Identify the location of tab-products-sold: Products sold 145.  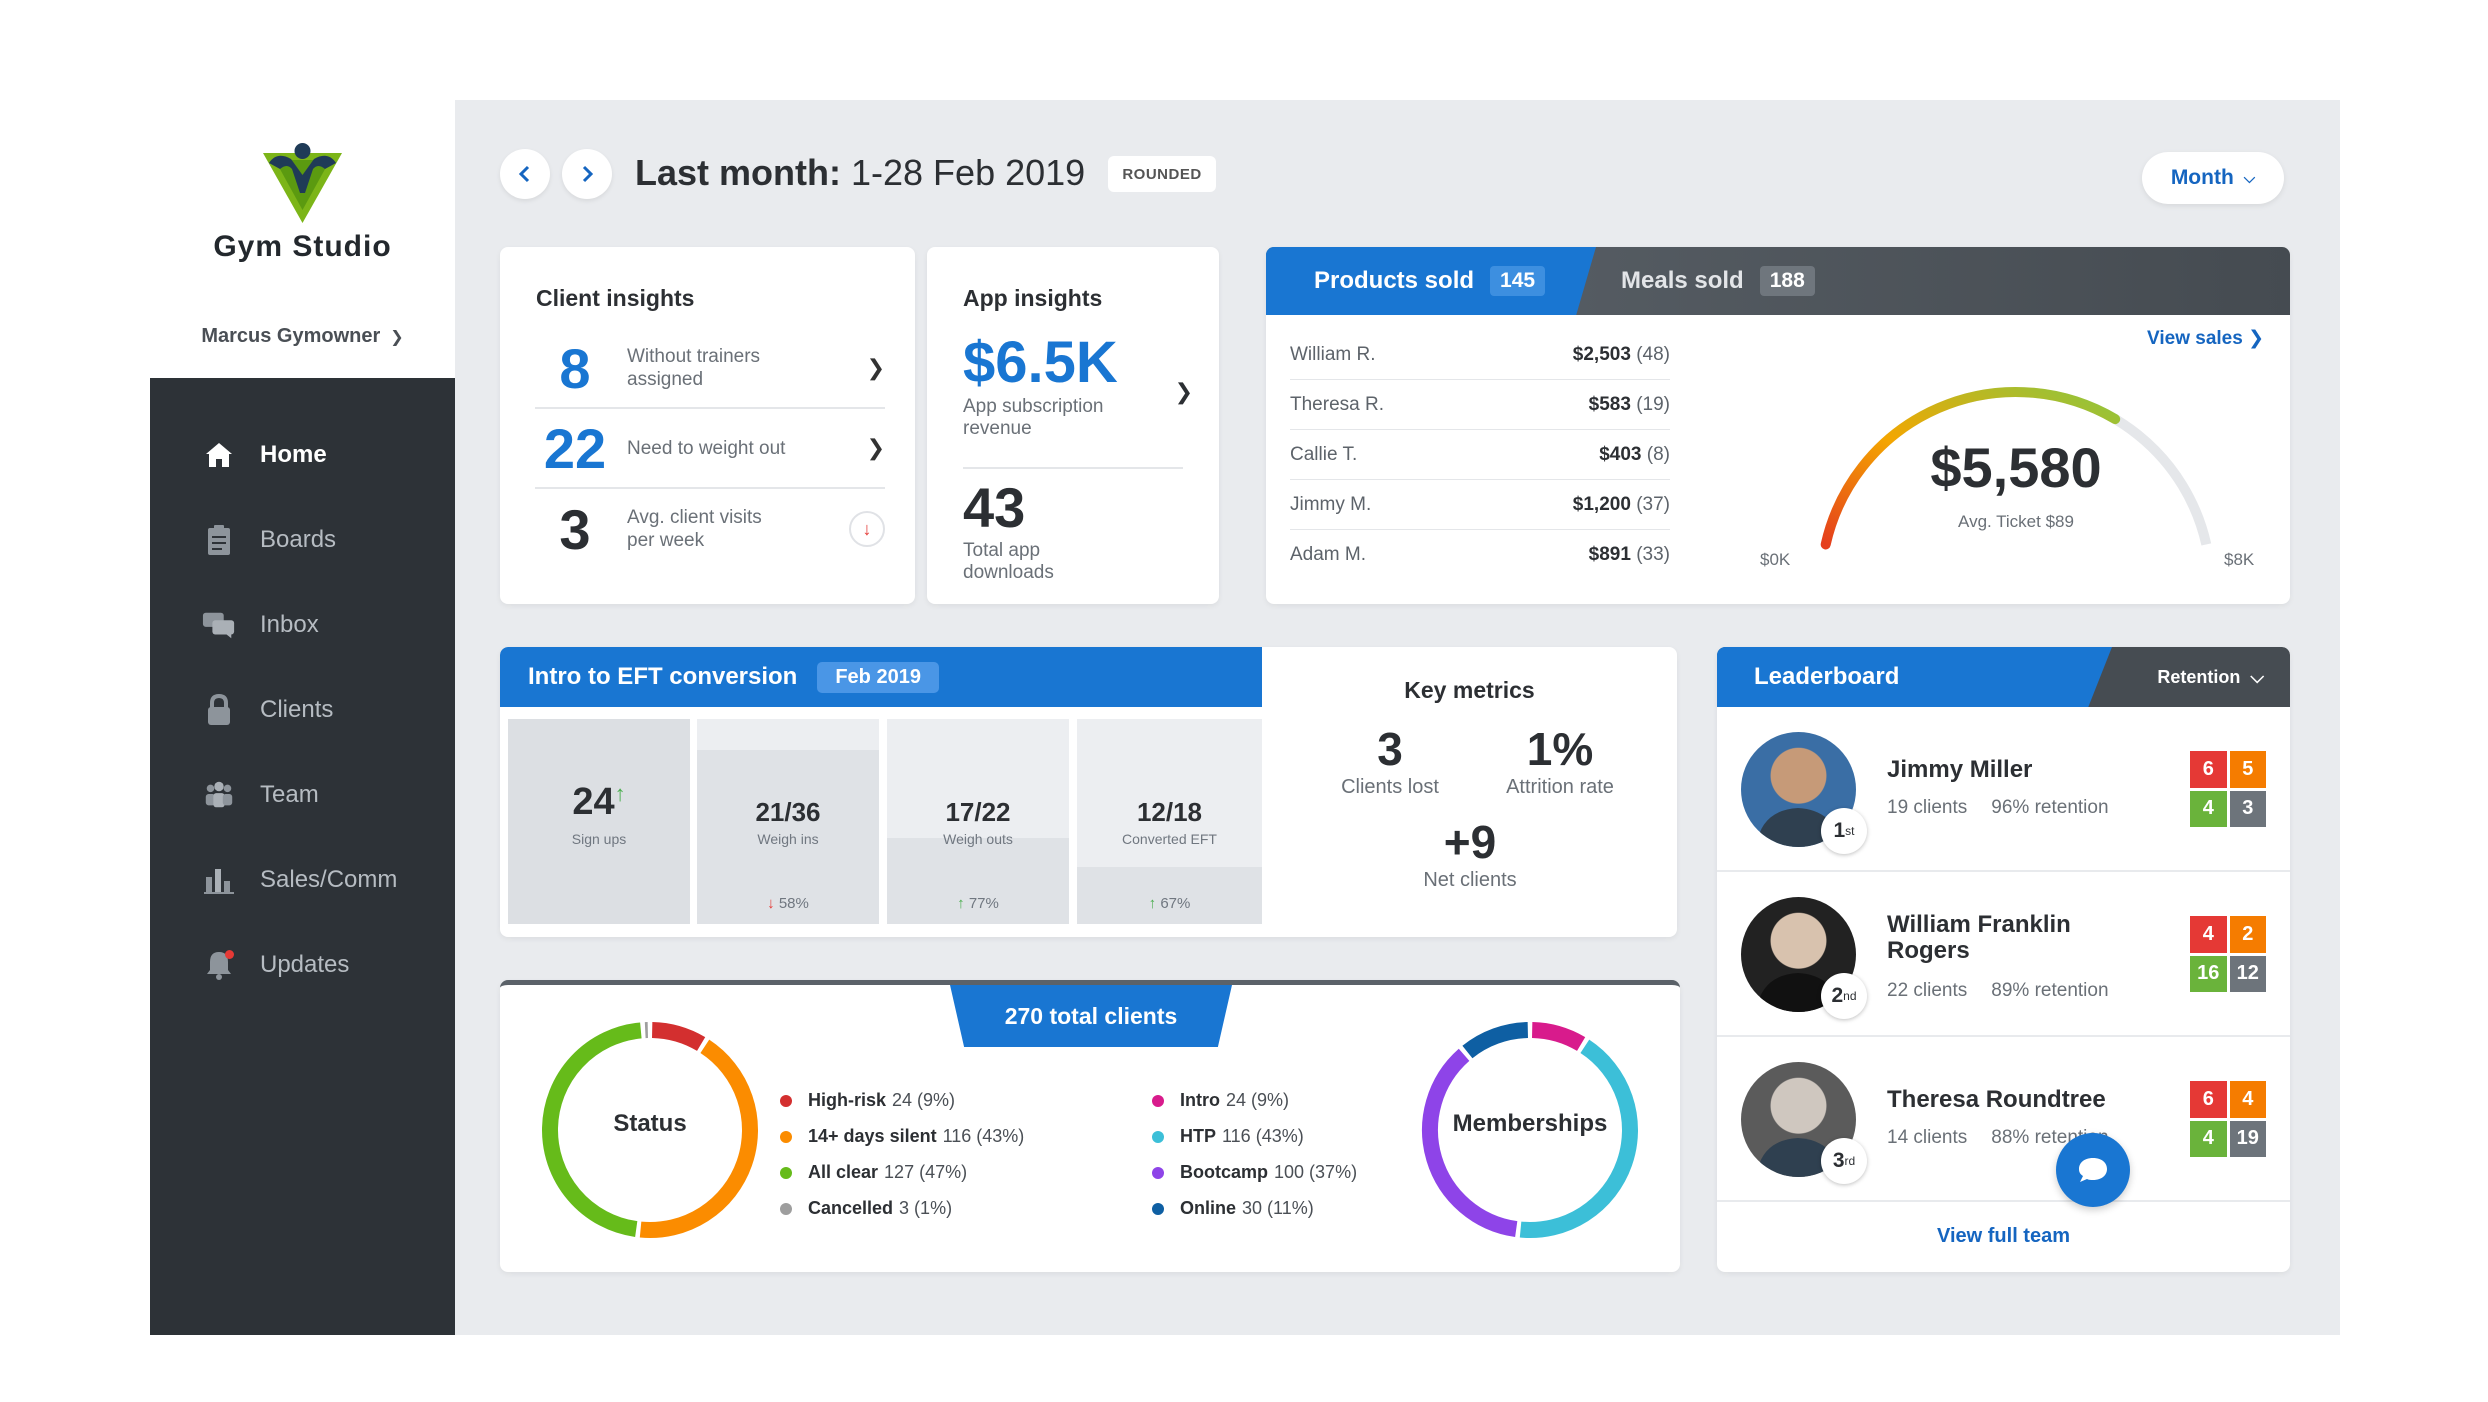
(1431, 281).